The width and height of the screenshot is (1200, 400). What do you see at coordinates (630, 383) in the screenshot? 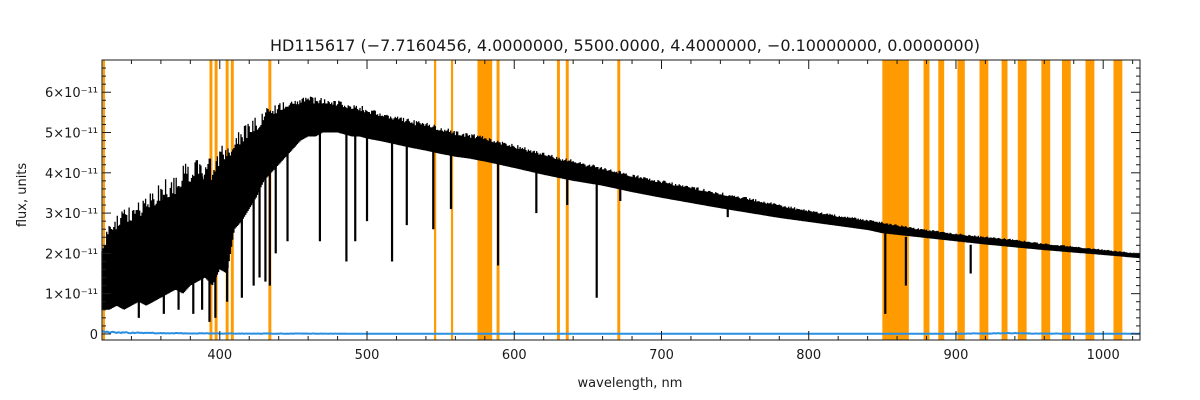
I see `x-axis-title: wavelength, nm` at bounding box center [630, 383].